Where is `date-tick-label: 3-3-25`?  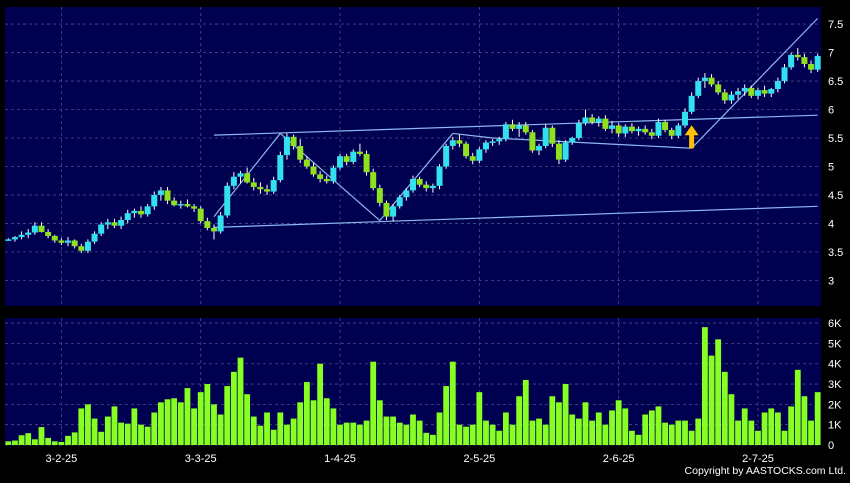
date-tick-label: 3-3-25 is located at coordinates (201, 459).